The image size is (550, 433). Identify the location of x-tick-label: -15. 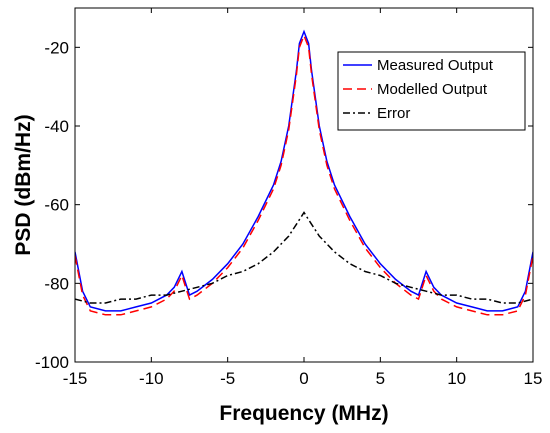
(75, 378).